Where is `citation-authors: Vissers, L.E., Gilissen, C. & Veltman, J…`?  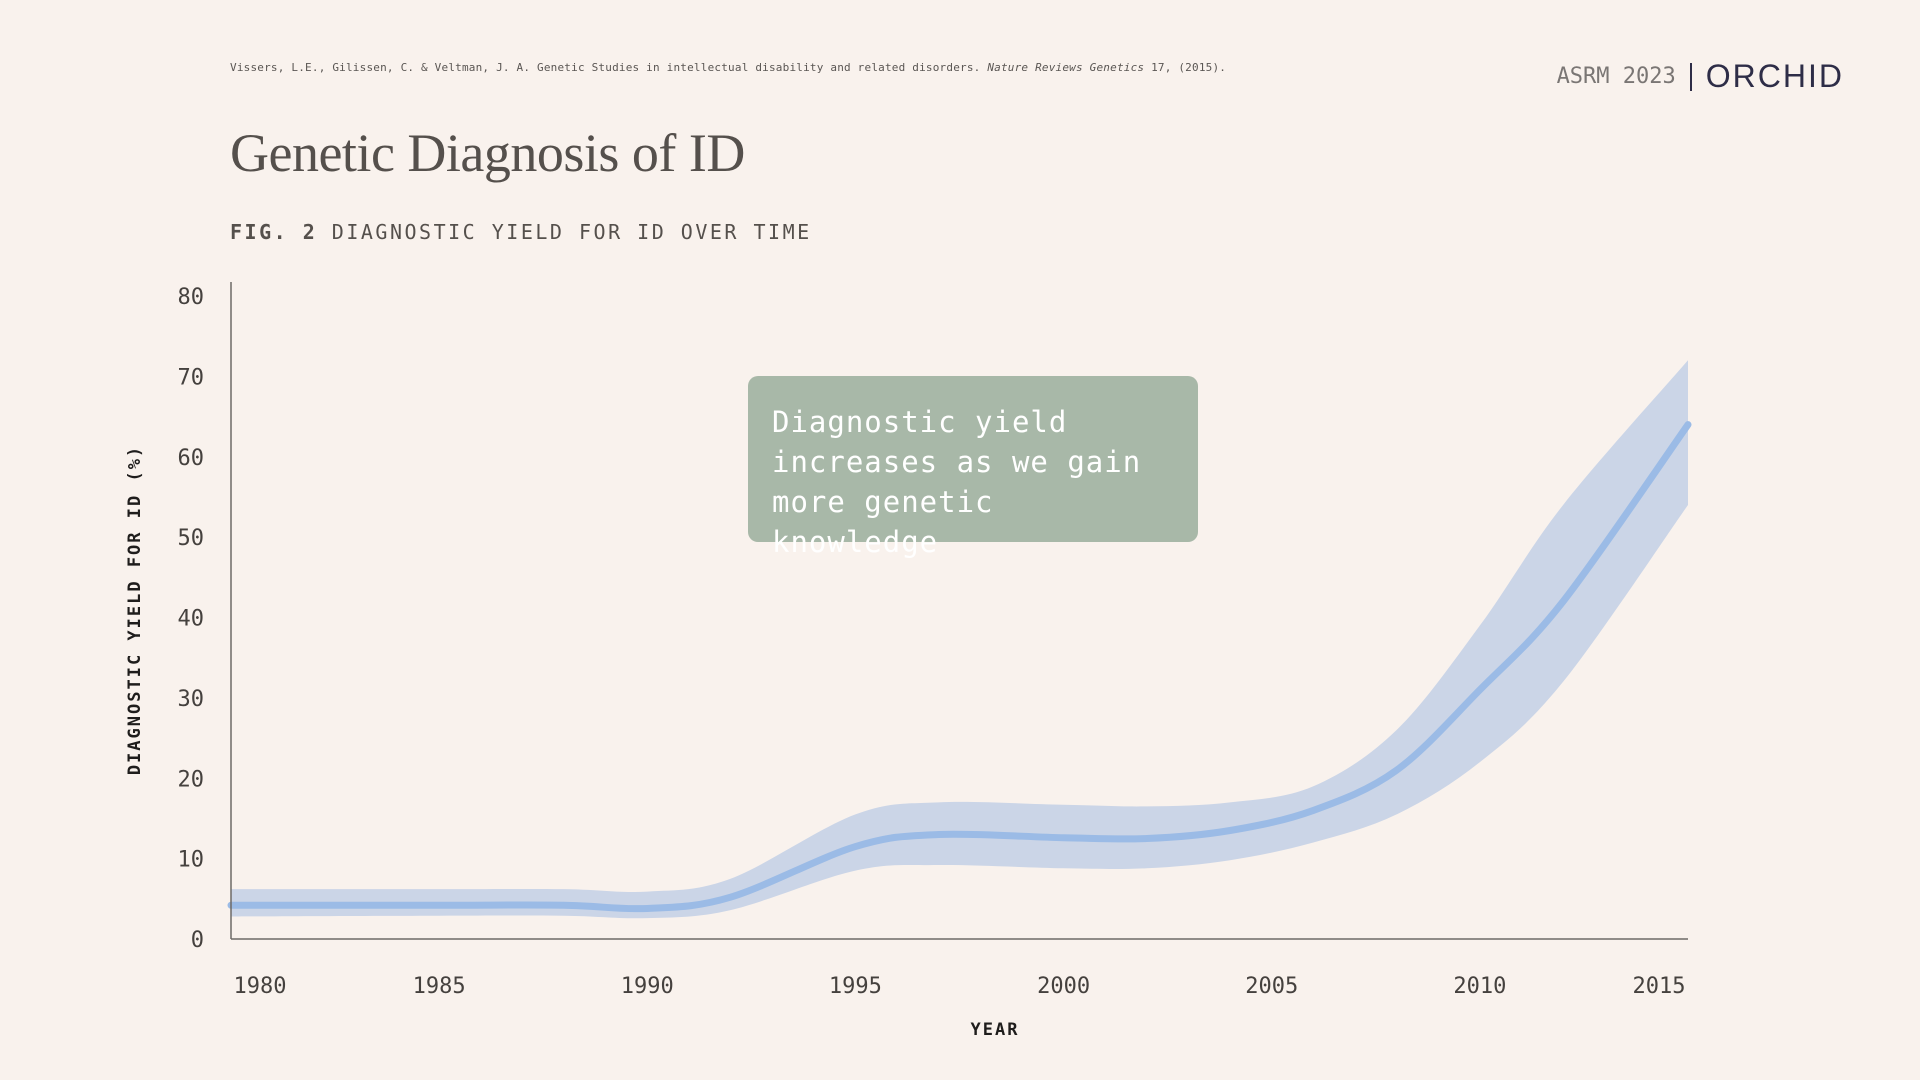 citation-authors: Vissers, L.E., Gilissen, C. & Veltman, J… is located at coordinates (605, 67).